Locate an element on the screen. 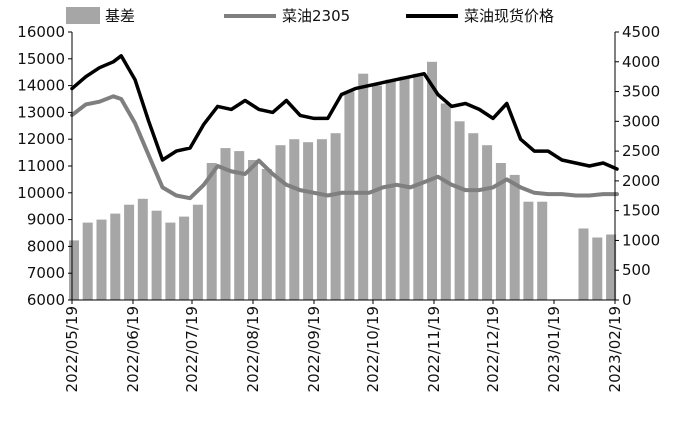  left-axis-tick-label: 6000 is located at coordinates (46, 300).